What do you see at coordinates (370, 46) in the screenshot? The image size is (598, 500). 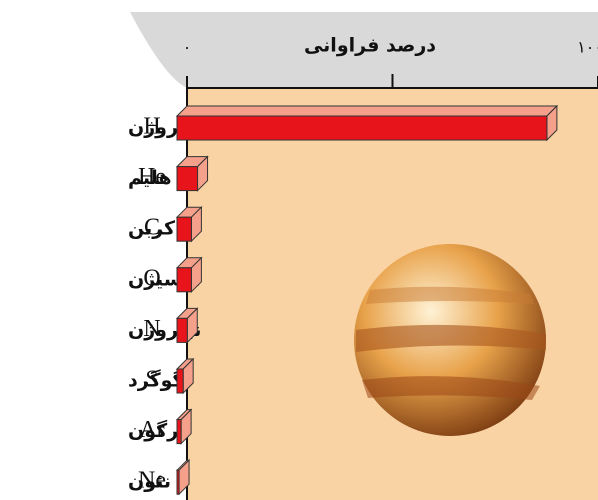 I see `x-axis-title: درصد فراوانی` at bounding box center [370, 46].